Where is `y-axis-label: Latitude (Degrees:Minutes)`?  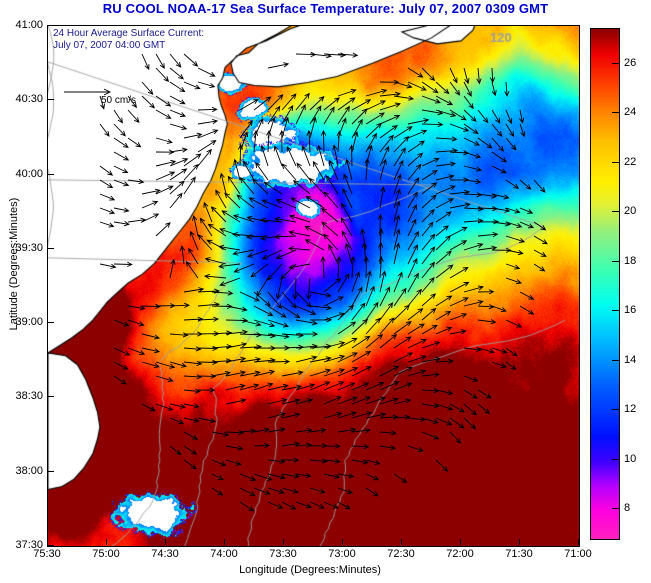 y-axis-label: Latitude (Degrees:Minutes) is located at coordinates (14, 264).